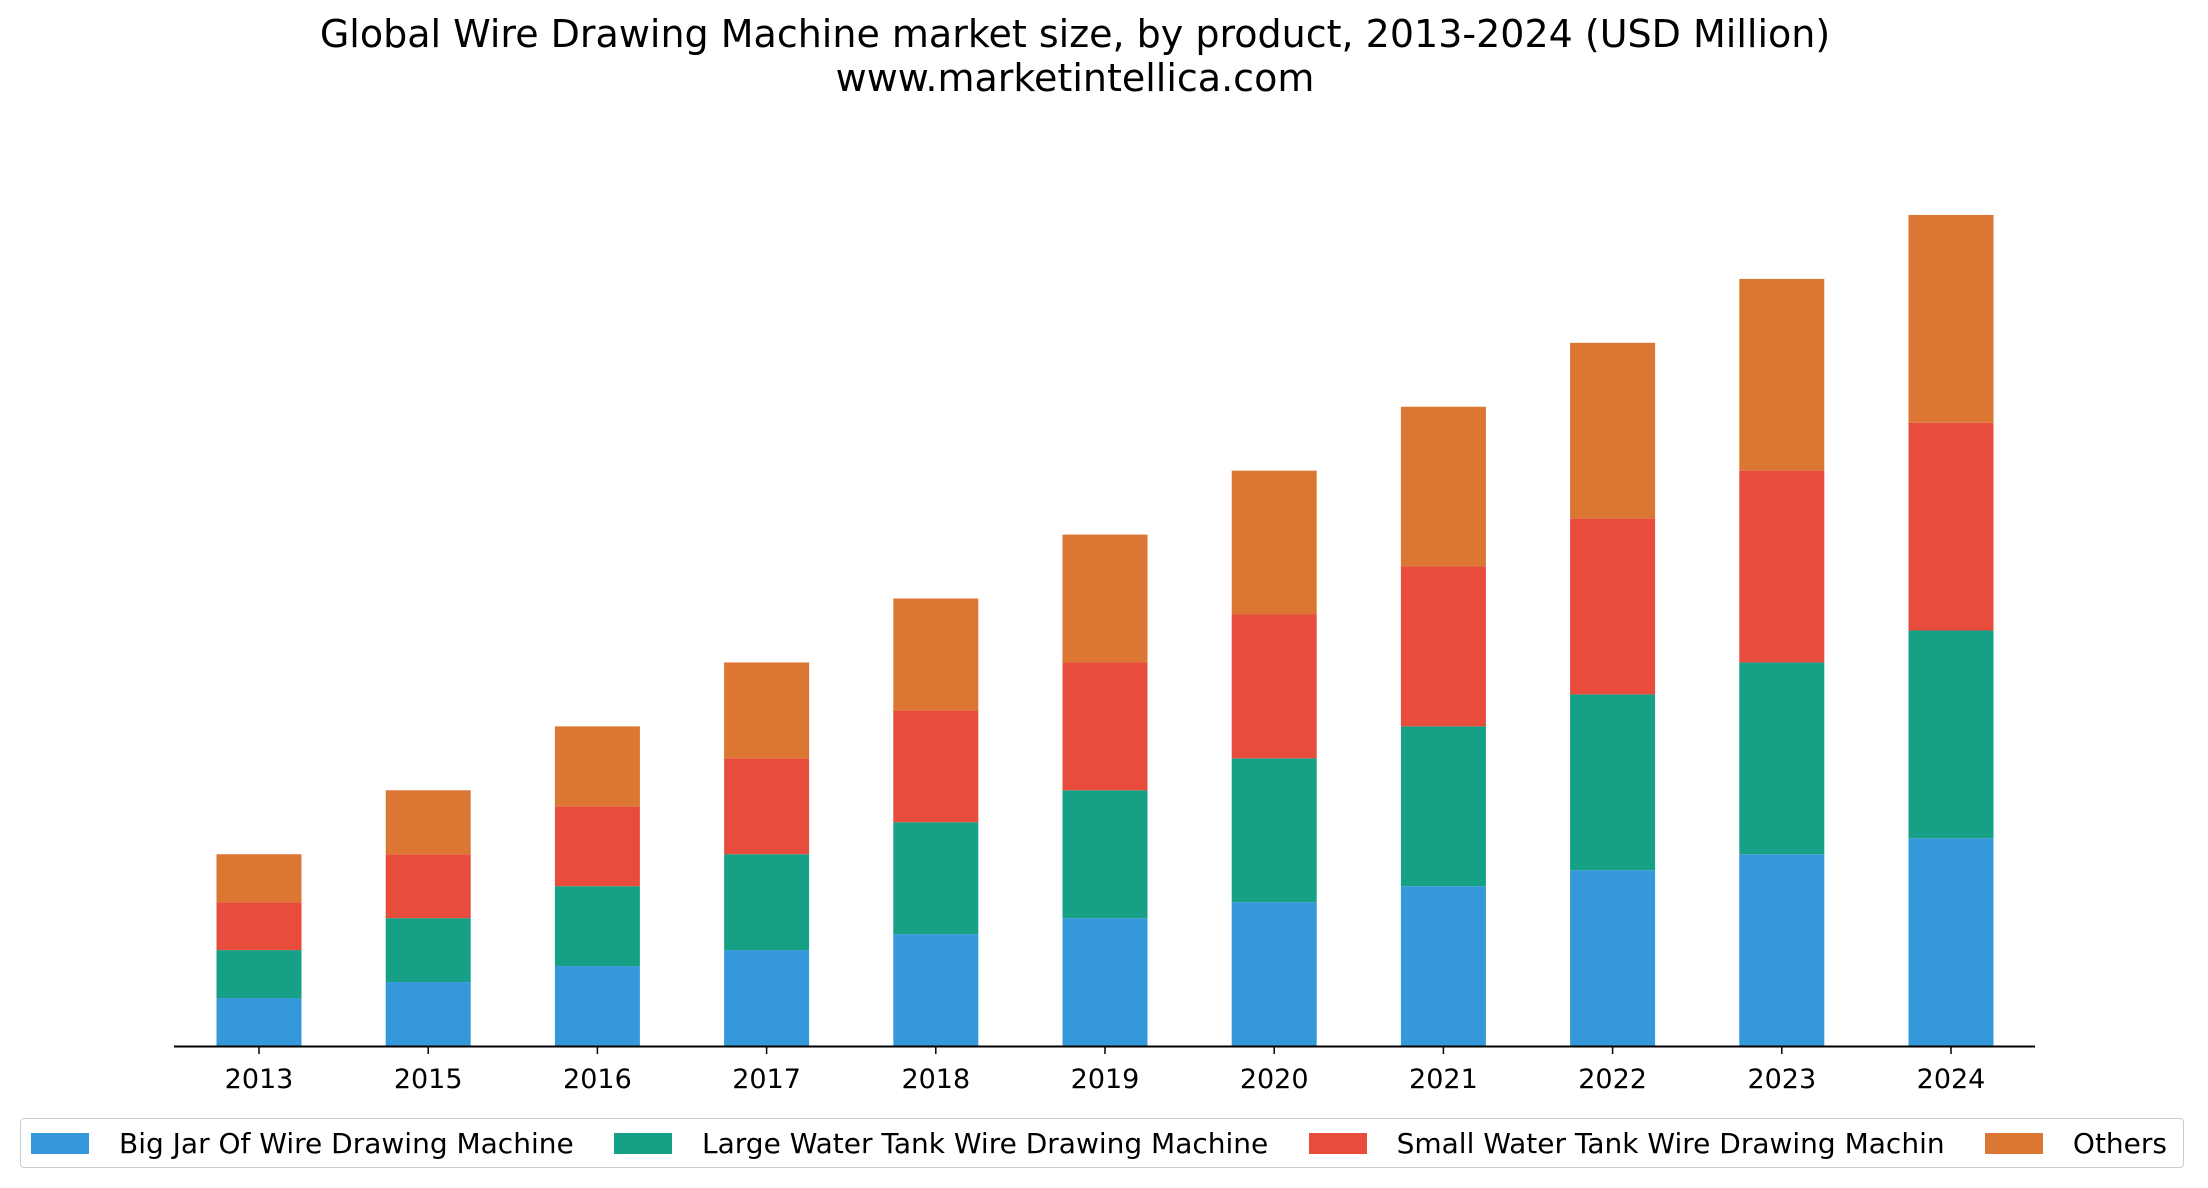 Image resolution: width=2208 pixels, height=1188 pixels. Describe the element at coordinates (767, 998) in the screenshot. I see `bar-2017-big-jar-of-wire-drawing-machine` at that location.